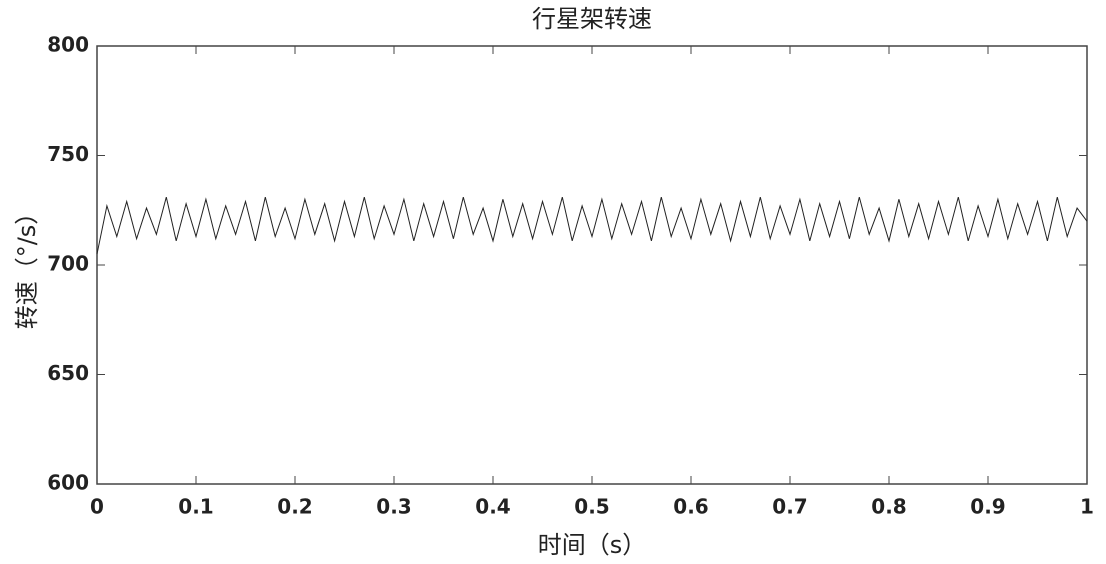 The image size is (1106, 564). What do you see at coordinates (592, 19) in the screenshot?
I see `chart-title: 行星架转速` at bounding box center [592, 19].